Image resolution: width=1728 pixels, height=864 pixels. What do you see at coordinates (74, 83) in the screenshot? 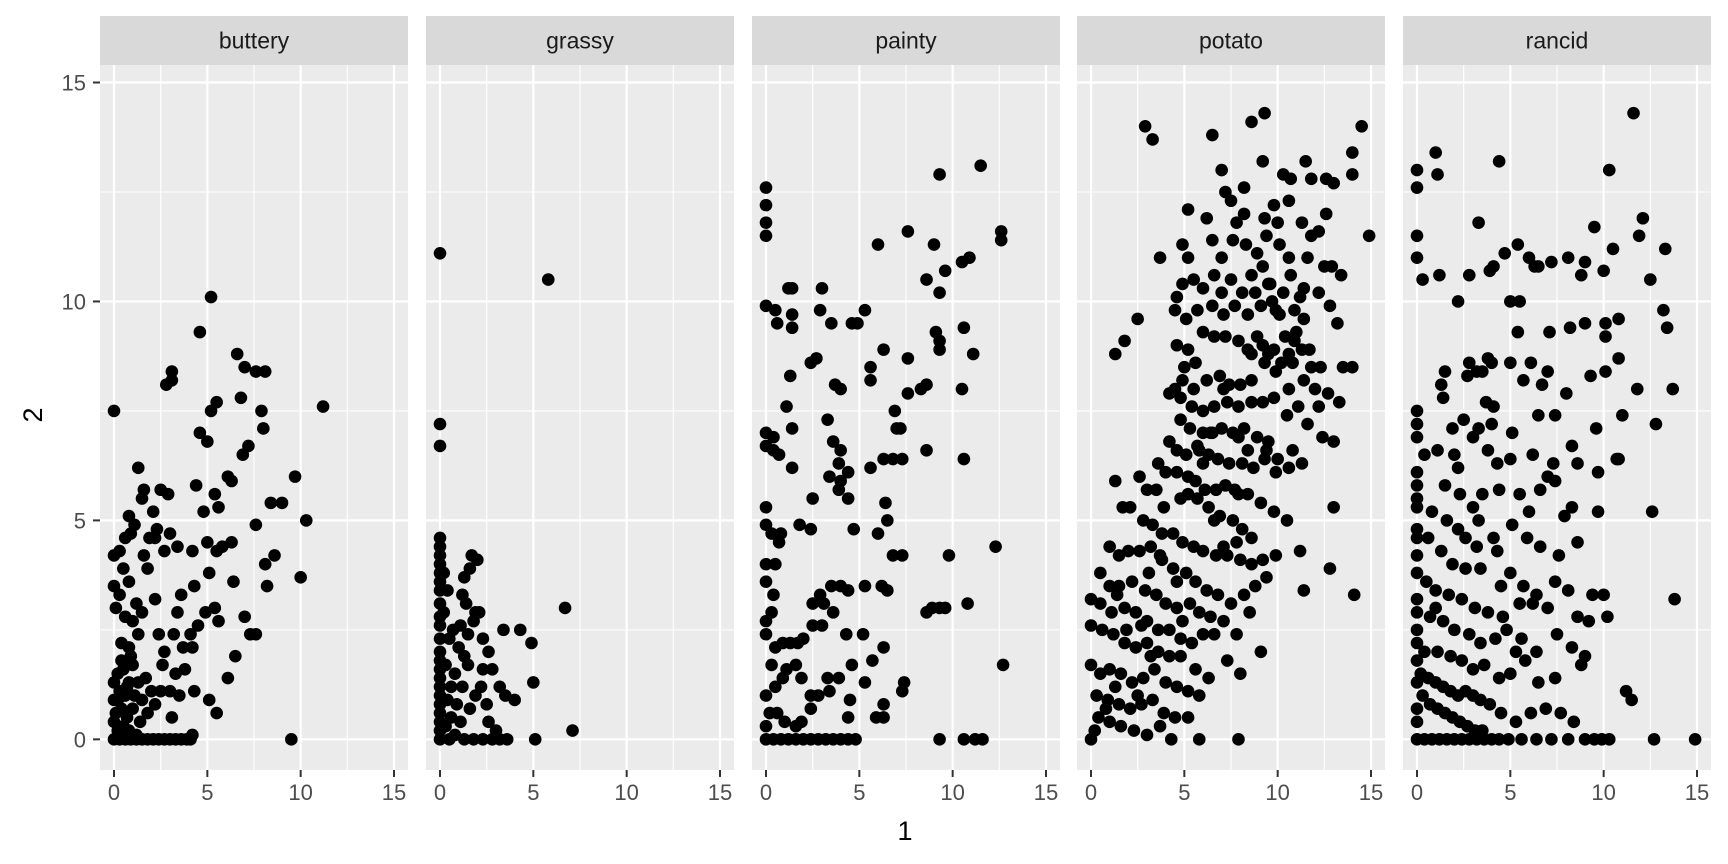
I see `y-tick-label: 15` at bounding box center [74, 83].